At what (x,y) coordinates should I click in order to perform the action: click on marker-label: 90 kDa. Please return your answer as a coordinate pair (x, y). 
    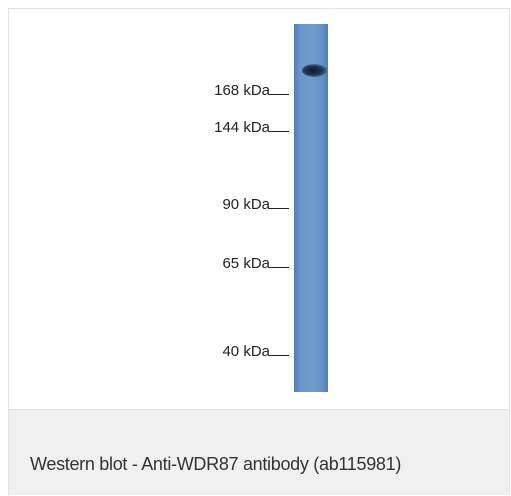
    Looking at the image, I should click on (246, 204).